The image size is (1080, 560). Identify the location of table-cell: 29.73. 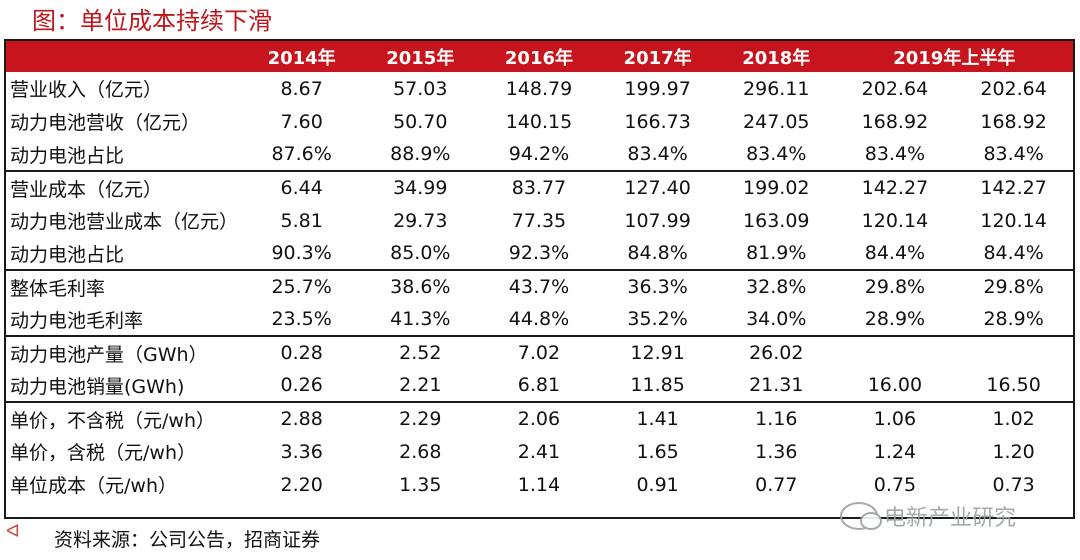
(420, 220).